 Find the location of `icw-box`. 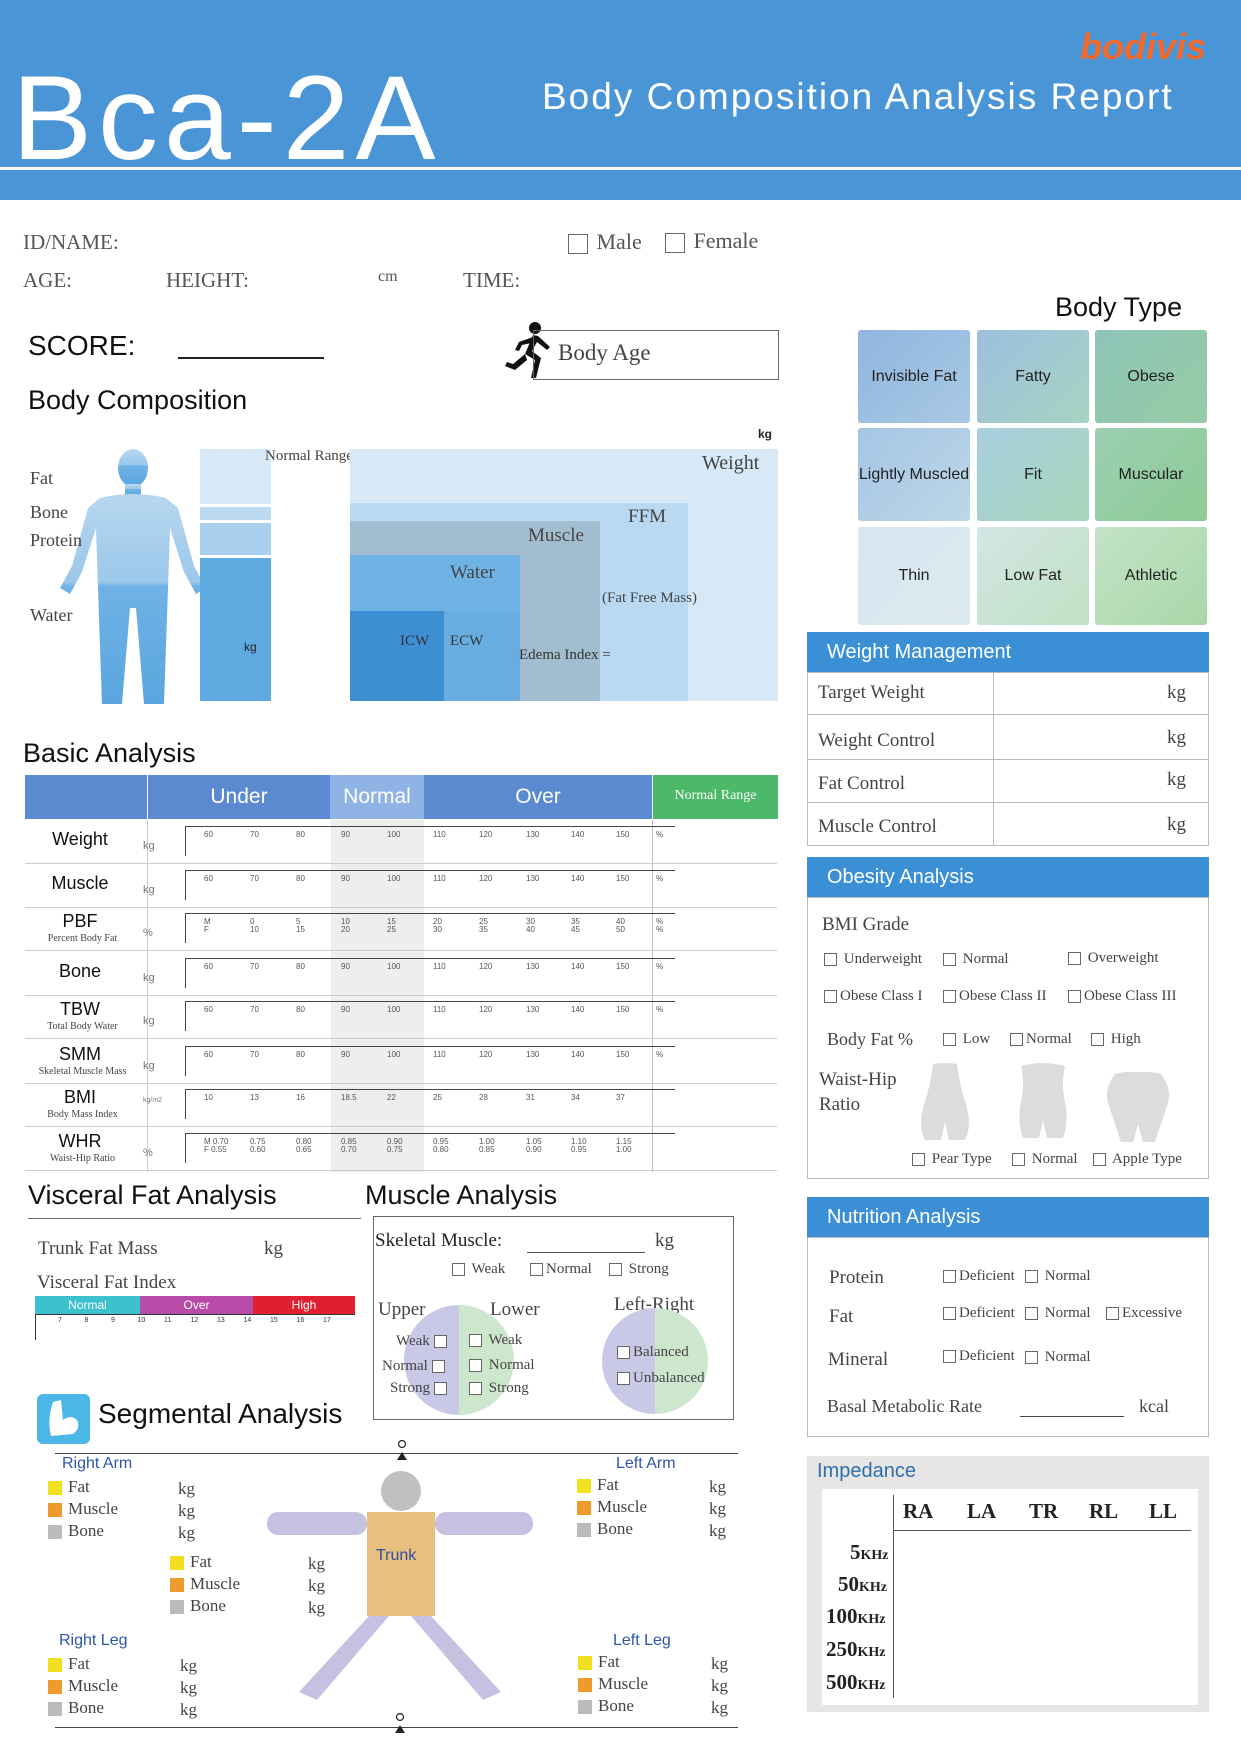

icw-box is located at coordinates (397, 656).